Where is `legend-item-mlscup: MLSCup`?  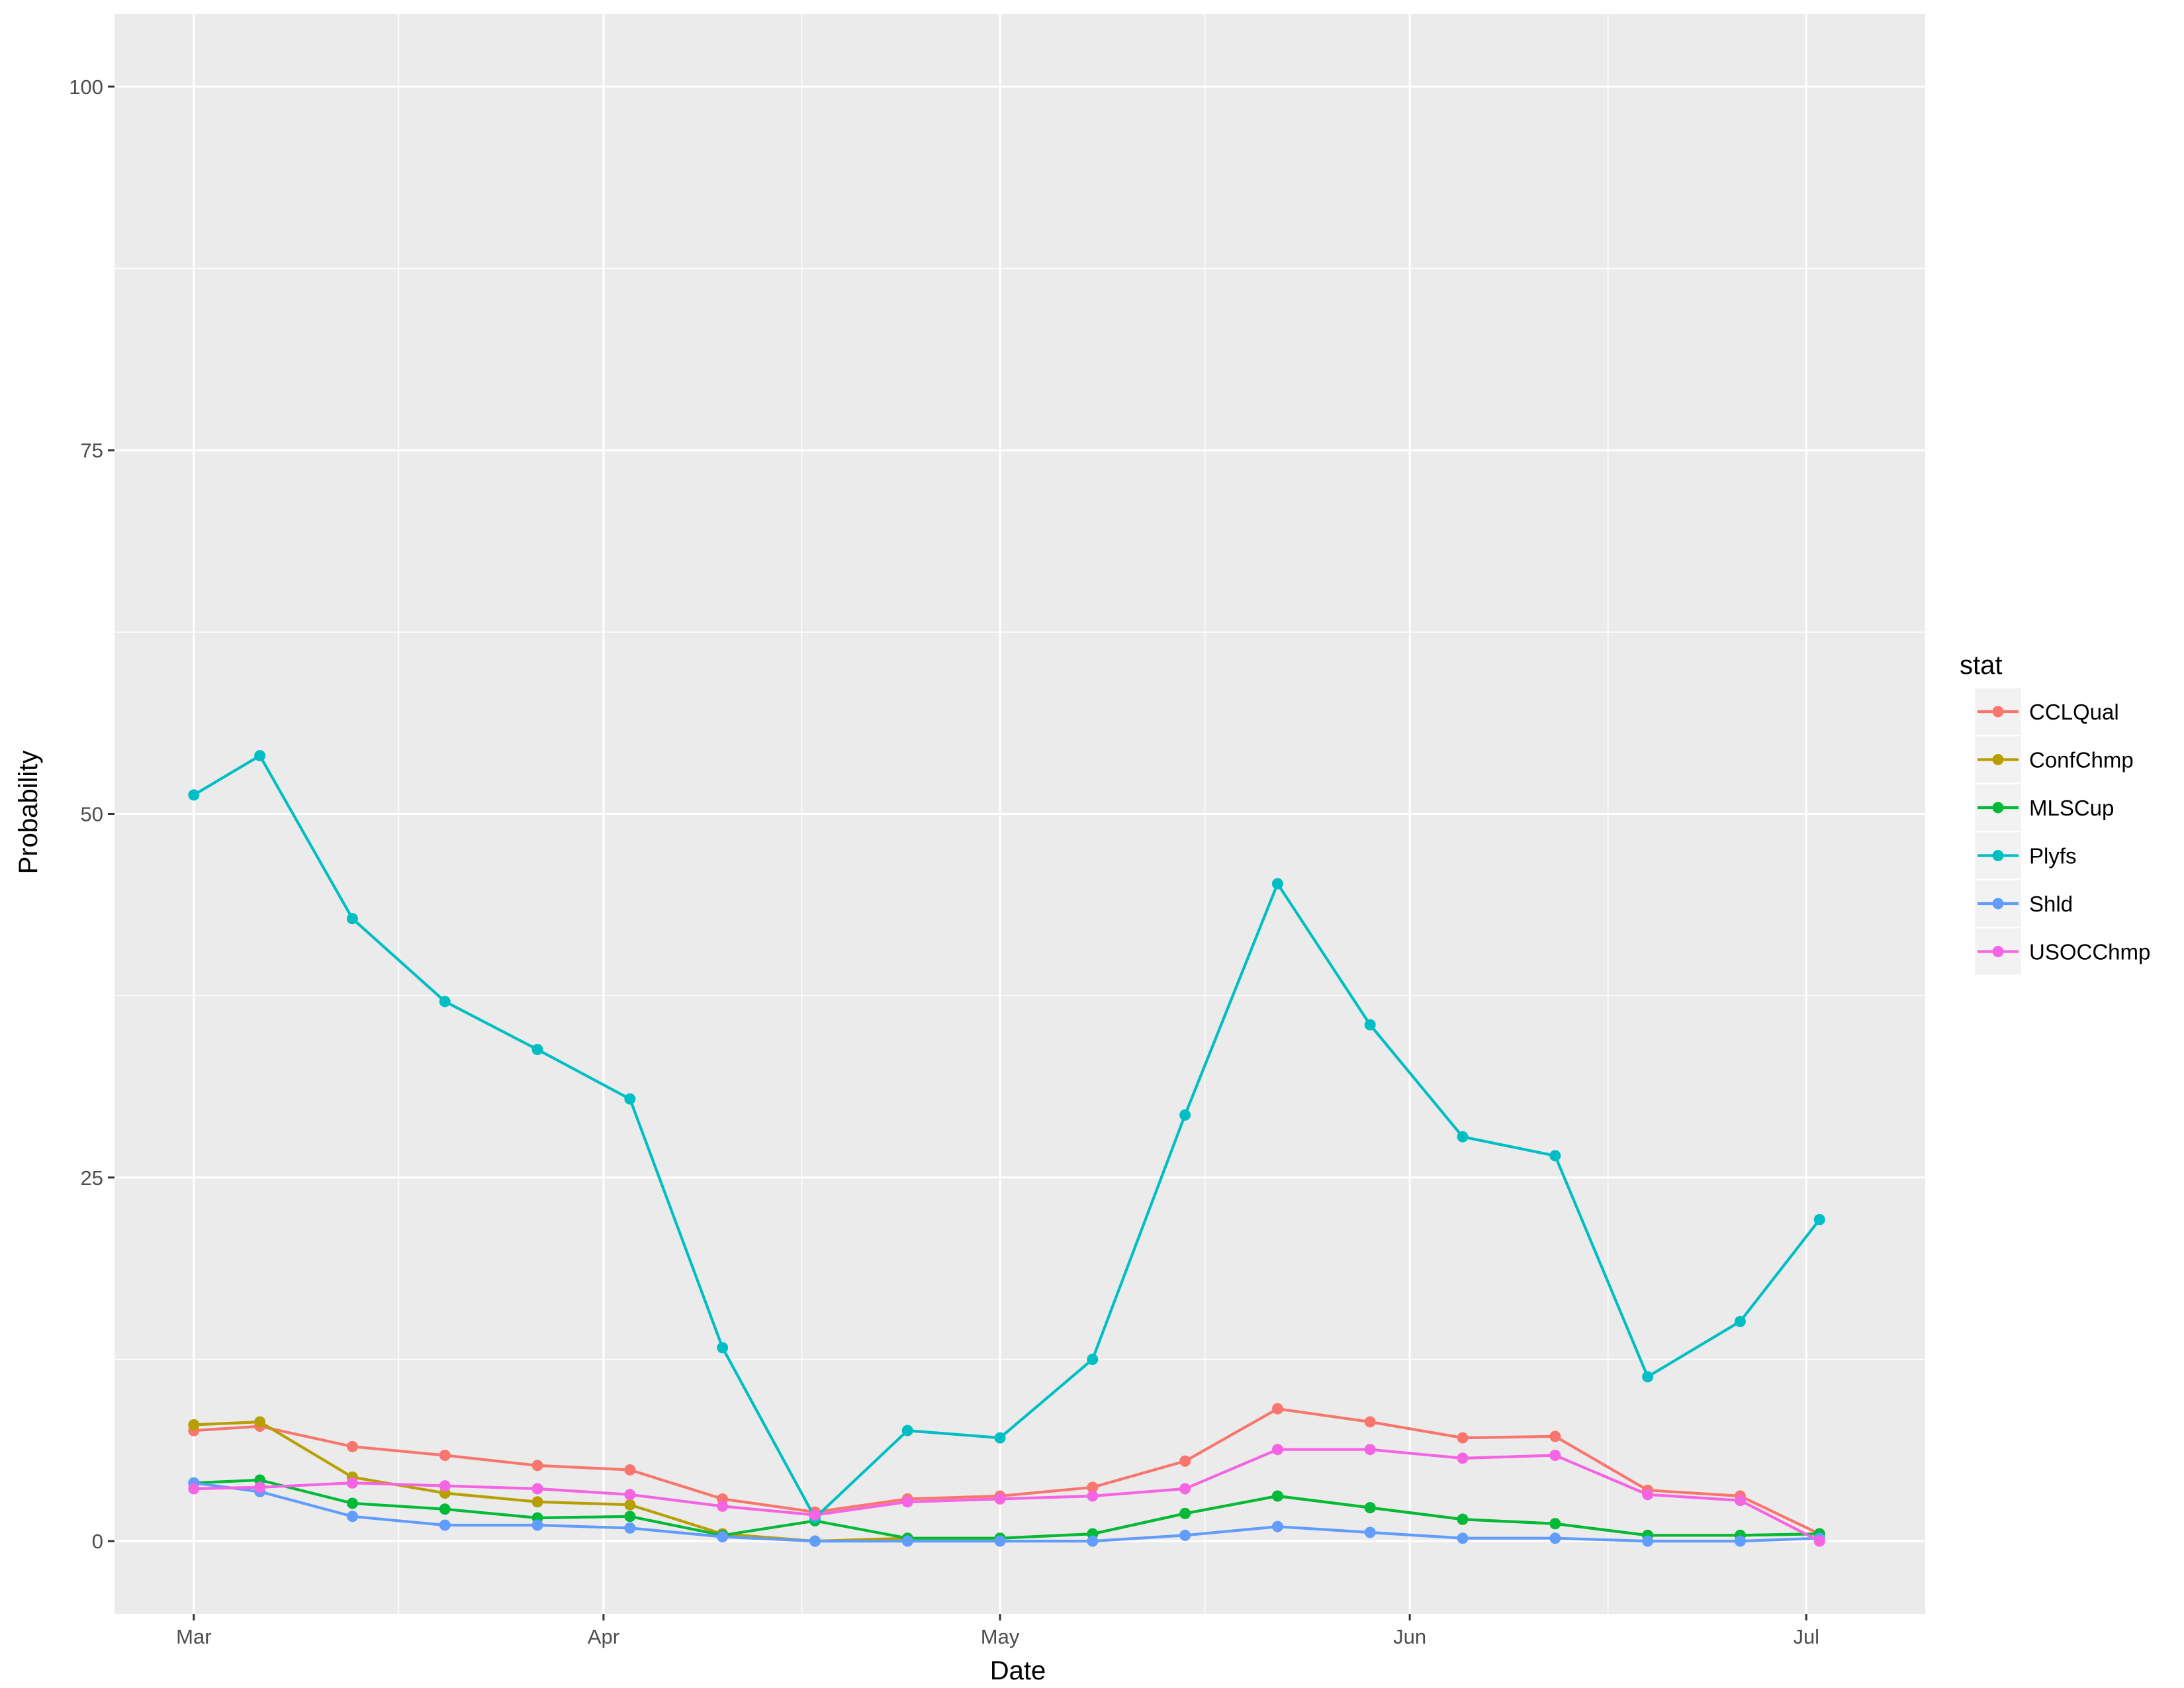
legend-item-mlscup: MLSCup is located at coordinates (2045, 807).